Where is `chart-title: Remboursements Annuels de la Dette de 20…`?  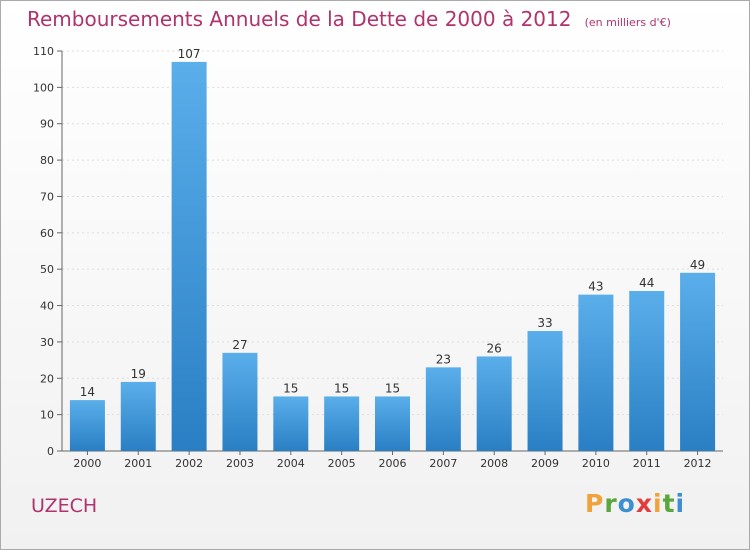
chart-title: Remboursements Annuels de la Dette de 20… is located at coordinates (299, 19).